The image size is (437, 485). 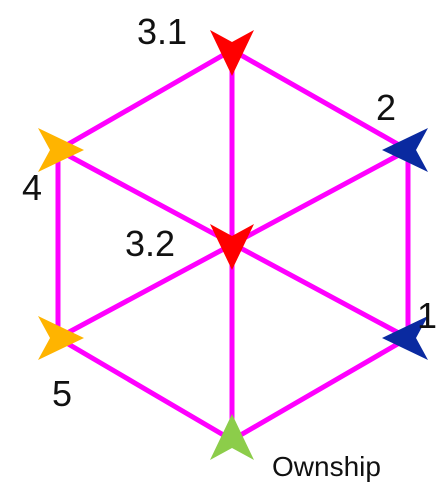 I want to click on aircraft-2-marker, so click(x=405, y=150).